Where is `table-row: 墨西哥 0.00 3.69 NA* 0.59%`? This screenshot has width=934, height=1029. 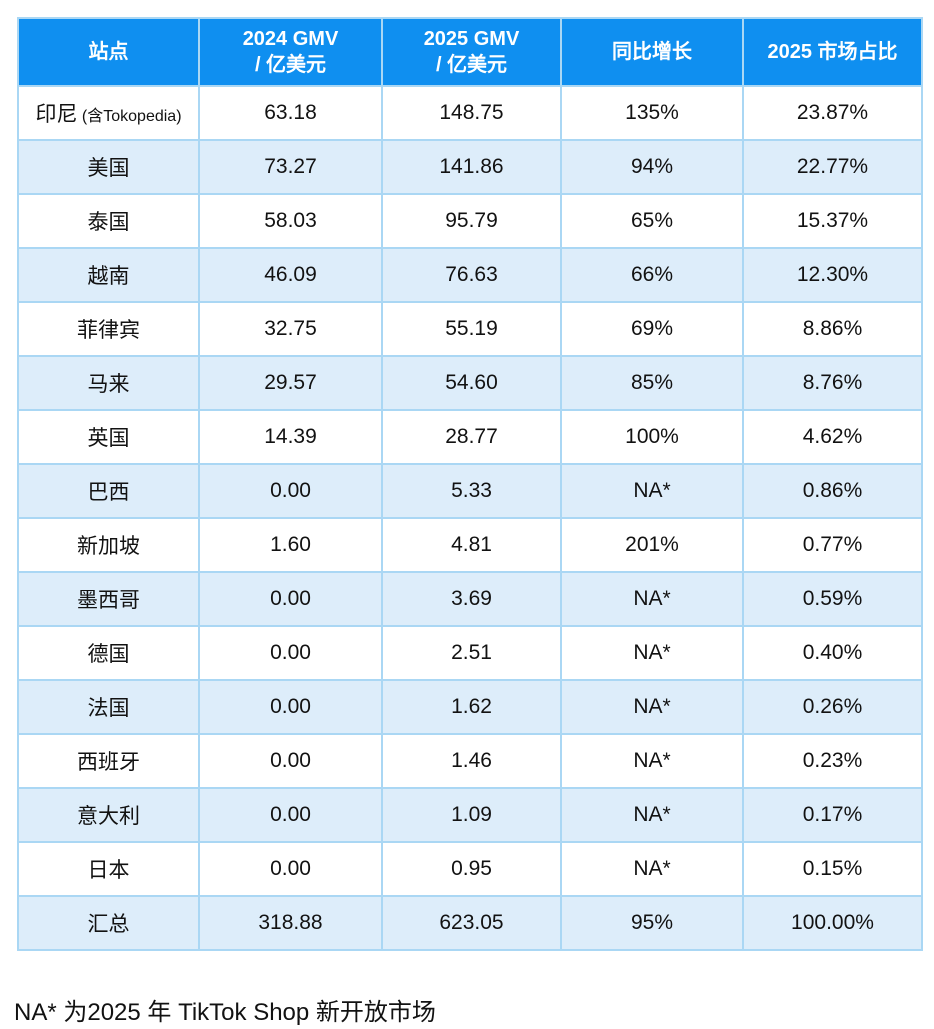 table-row: 墨西哥 0.00 3.69 NA* 0.59% is located at coordinates (470, 599).